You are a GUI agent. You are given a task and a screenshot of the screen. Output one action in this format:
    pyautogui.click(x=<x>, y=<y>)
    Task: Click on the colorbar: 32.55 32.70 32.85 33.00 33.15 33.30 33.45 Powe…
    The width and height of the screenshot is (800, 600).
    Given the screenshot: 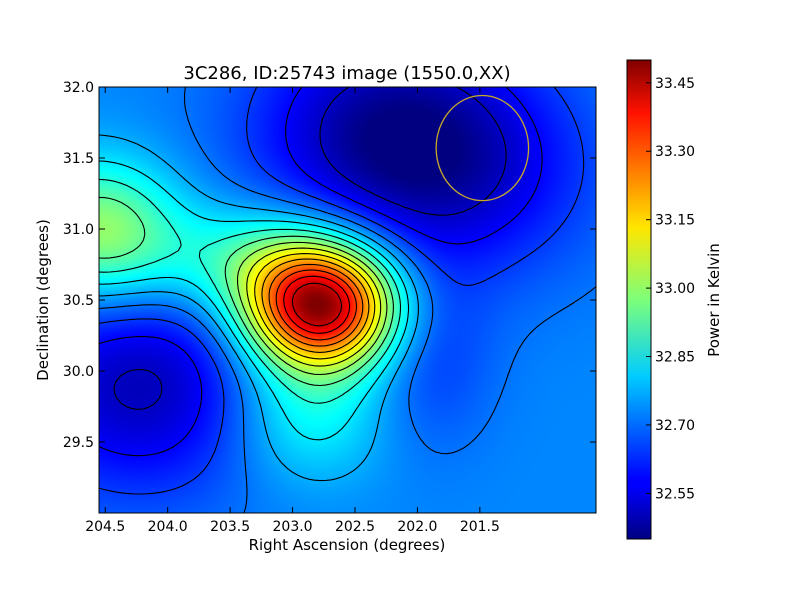 What is the action you would take?
    pyautogui.click(x=674, y=299)
    